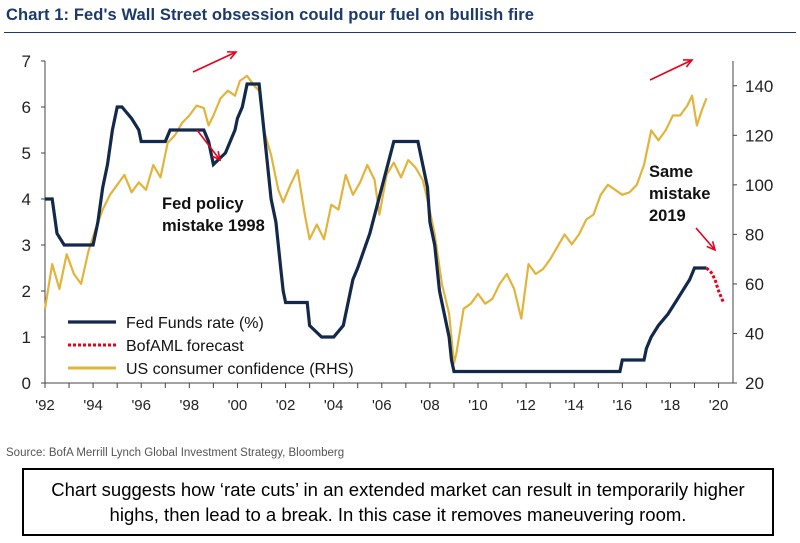 This screenshot has height=543, width=800. I want to click on legend-label: Fed Funds rate (%), so click(195, 323).